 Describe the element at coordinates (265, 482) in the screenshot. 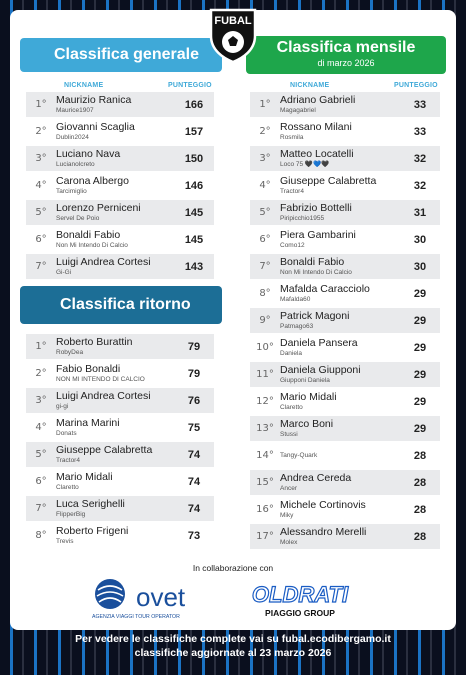

I see `rank: 15°` at that location.